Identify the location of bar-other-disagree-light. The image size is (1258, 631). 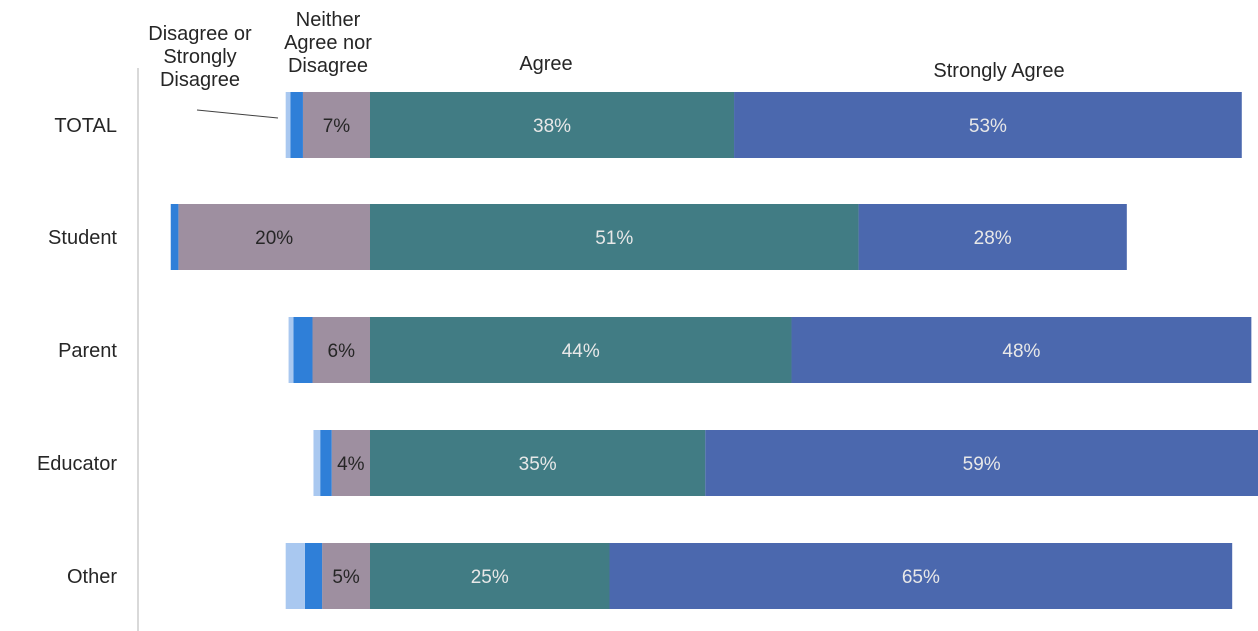
(295, 576).